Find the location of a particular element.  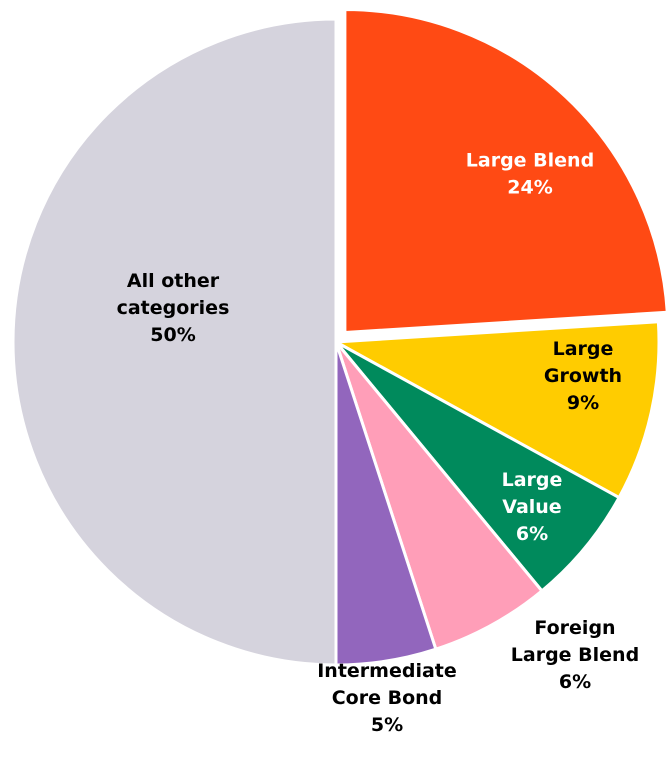

slice-category-label: Growth is located at coordinates (583, 376).